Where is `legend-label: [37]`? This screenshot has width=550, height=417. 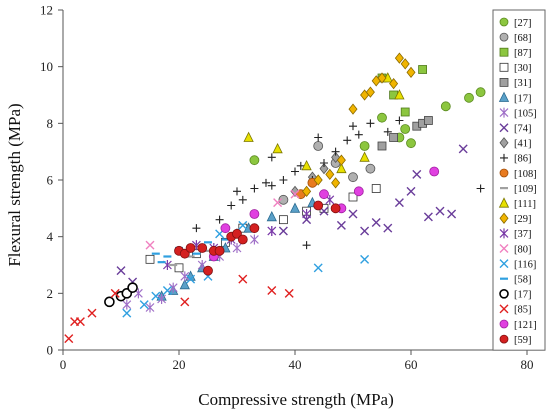
legend-label: [37] is located at coordinates (523, 234).